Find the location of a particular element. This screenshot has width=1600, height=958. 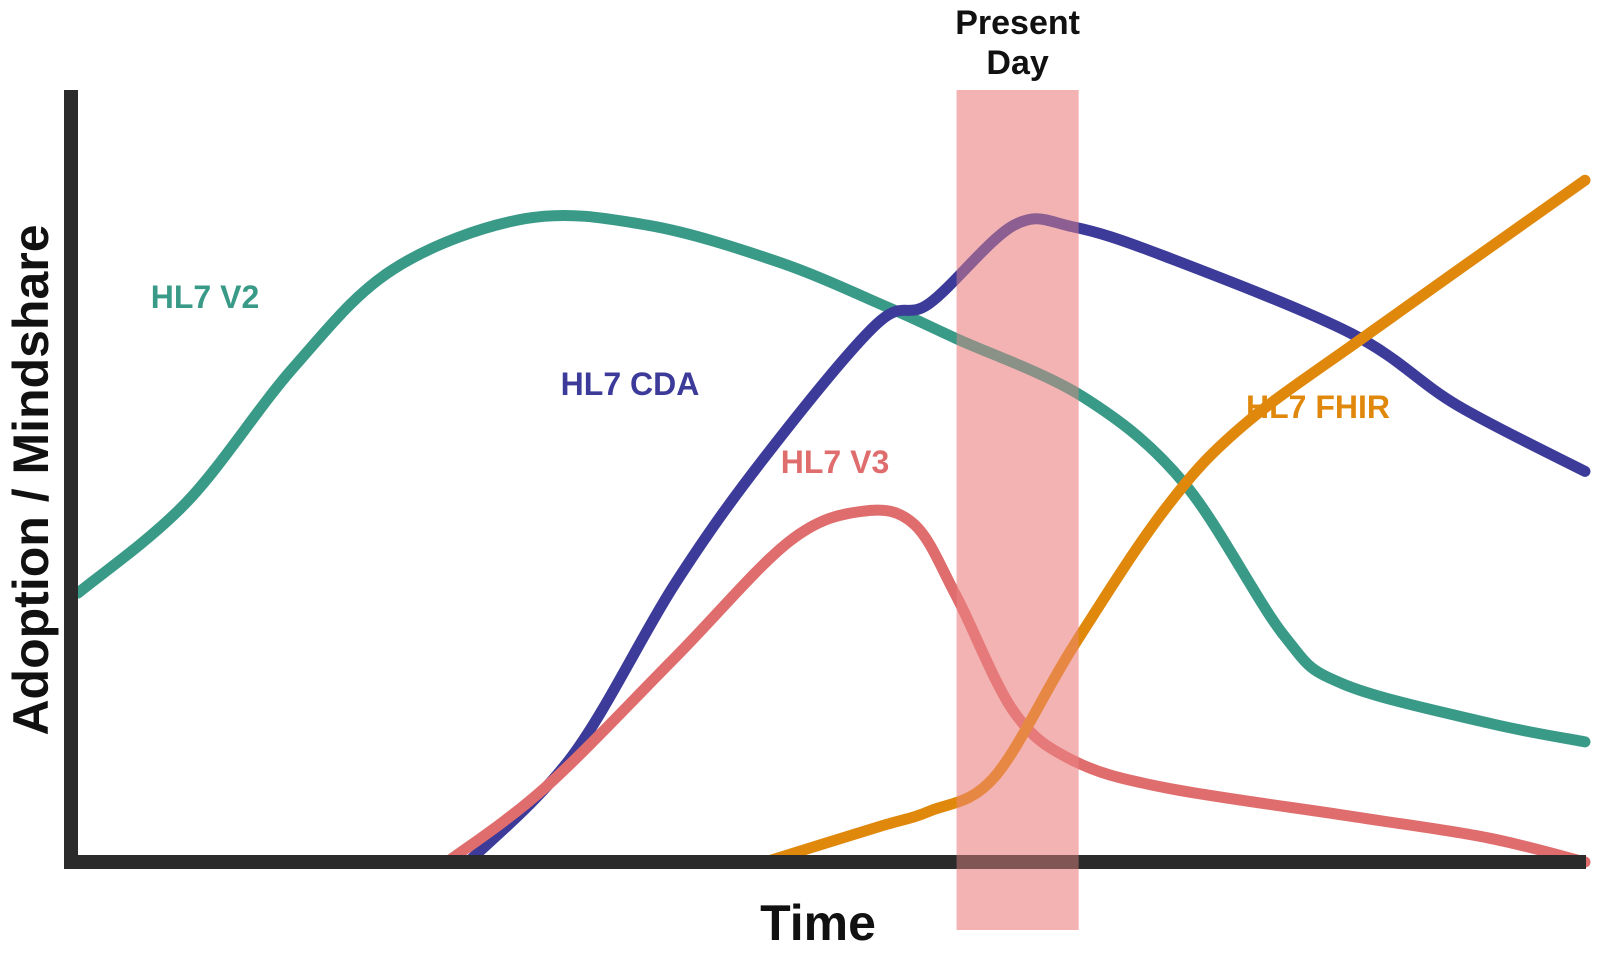

series-label-hl7-v2: HL7 V2 is located at coordinates (205, 297).